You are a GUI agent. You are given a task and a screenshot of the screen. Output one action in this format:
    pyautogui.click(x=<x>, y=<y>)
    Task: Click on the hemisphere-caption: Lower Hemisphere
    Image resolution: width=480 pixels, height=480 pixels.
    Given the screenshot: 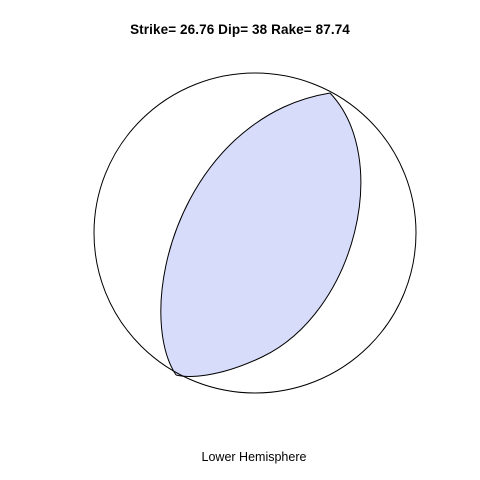 What is the action you would take?
    pyautogui.click(x=254, y=457)
    